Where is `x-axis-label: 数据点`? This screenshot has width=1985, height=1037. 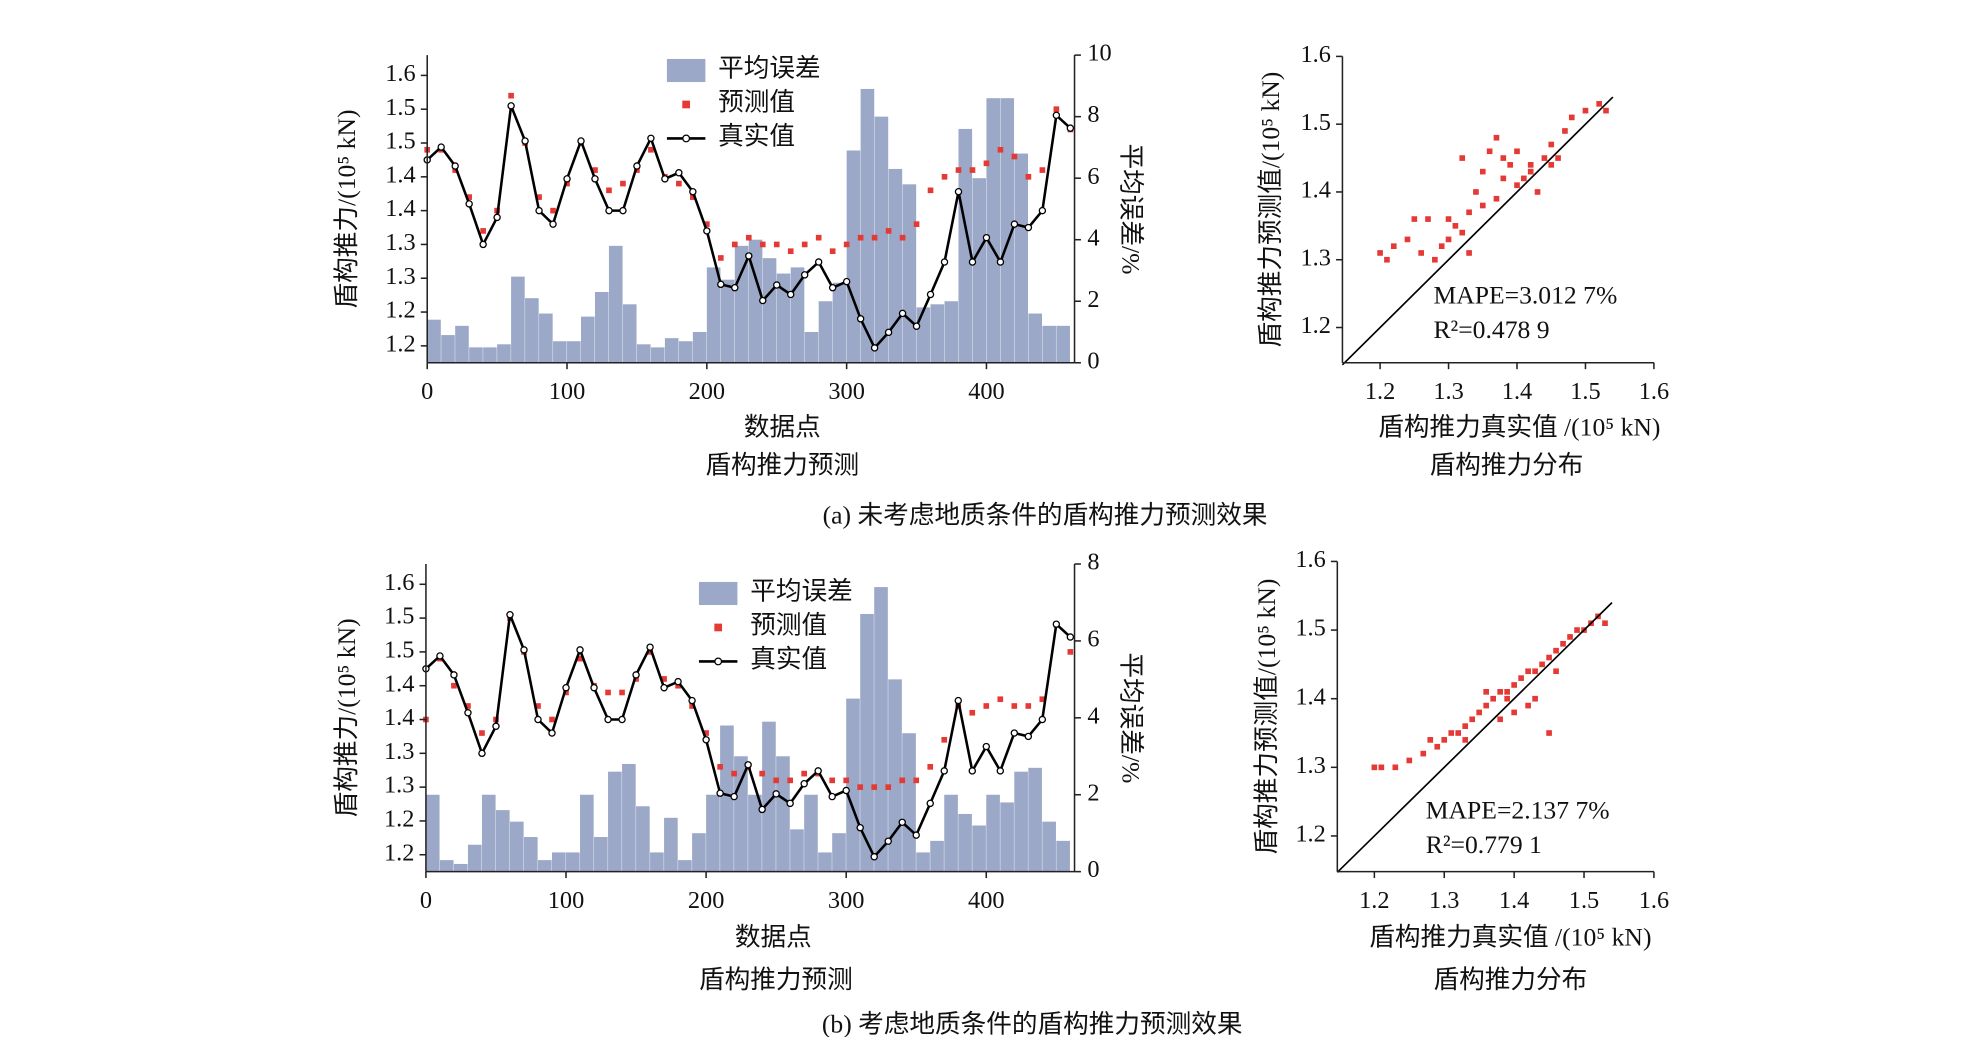
x-axis-label: 数据点 is located at coordinates (773, 936).